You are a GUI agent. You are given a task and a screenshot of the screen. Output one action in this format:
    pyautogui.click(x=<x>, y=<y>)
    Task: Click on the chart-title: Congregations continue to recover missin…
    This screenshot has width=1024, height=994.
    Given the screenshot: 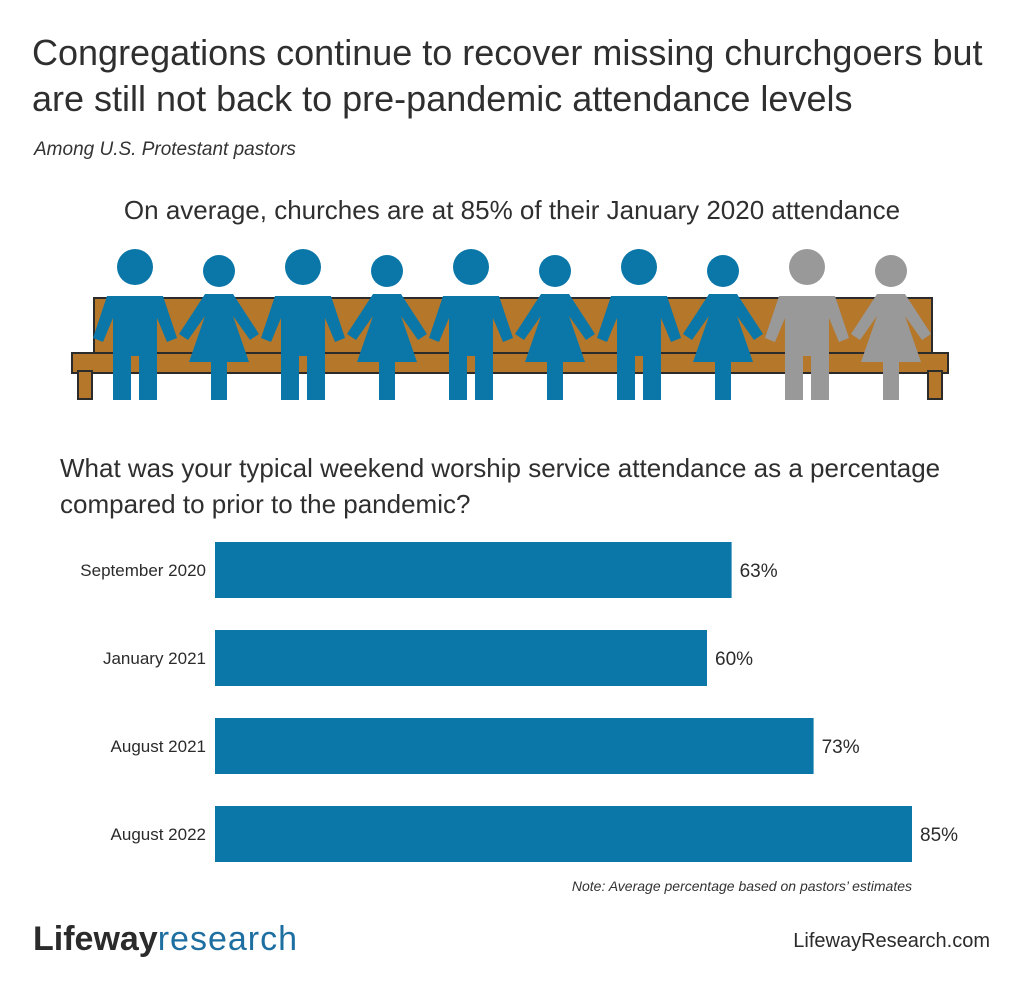 What is the action you would take?
    pyautogui.click(x=507, y=75)
    